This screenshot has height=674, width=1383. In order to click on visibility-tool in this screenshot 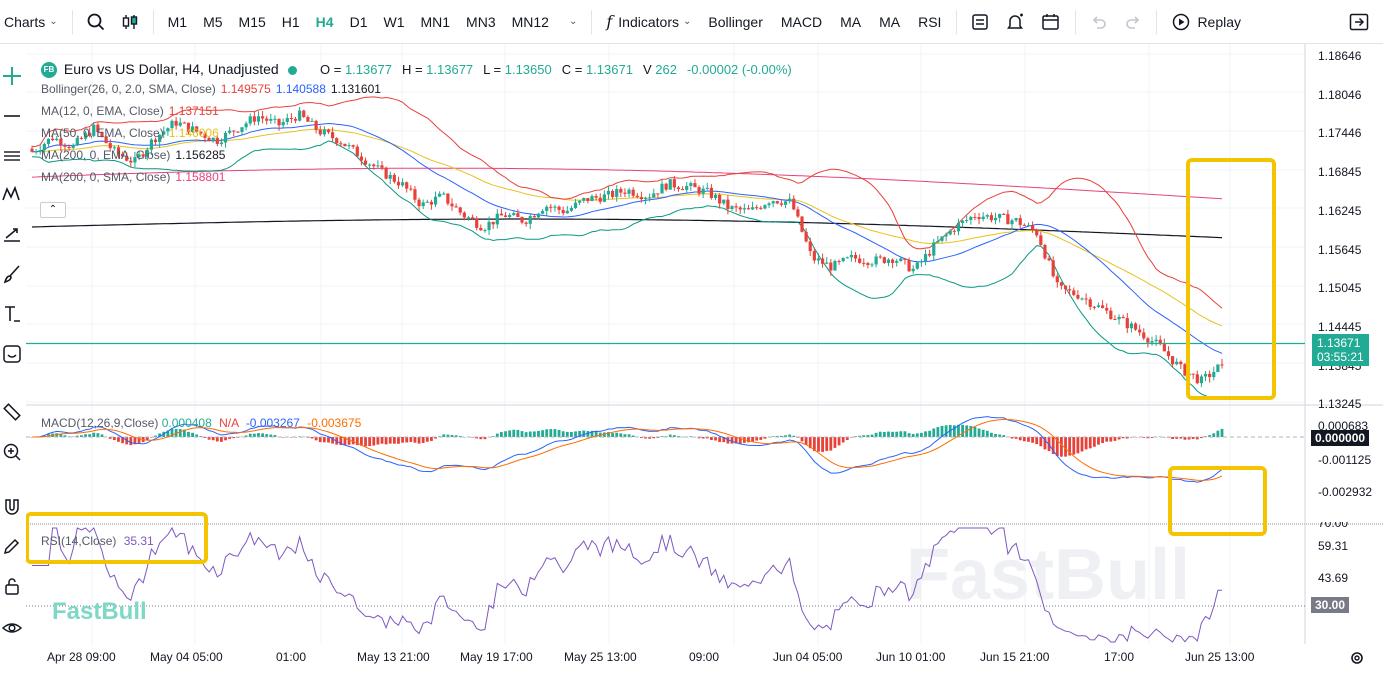, I will do `click(12, 628)`.